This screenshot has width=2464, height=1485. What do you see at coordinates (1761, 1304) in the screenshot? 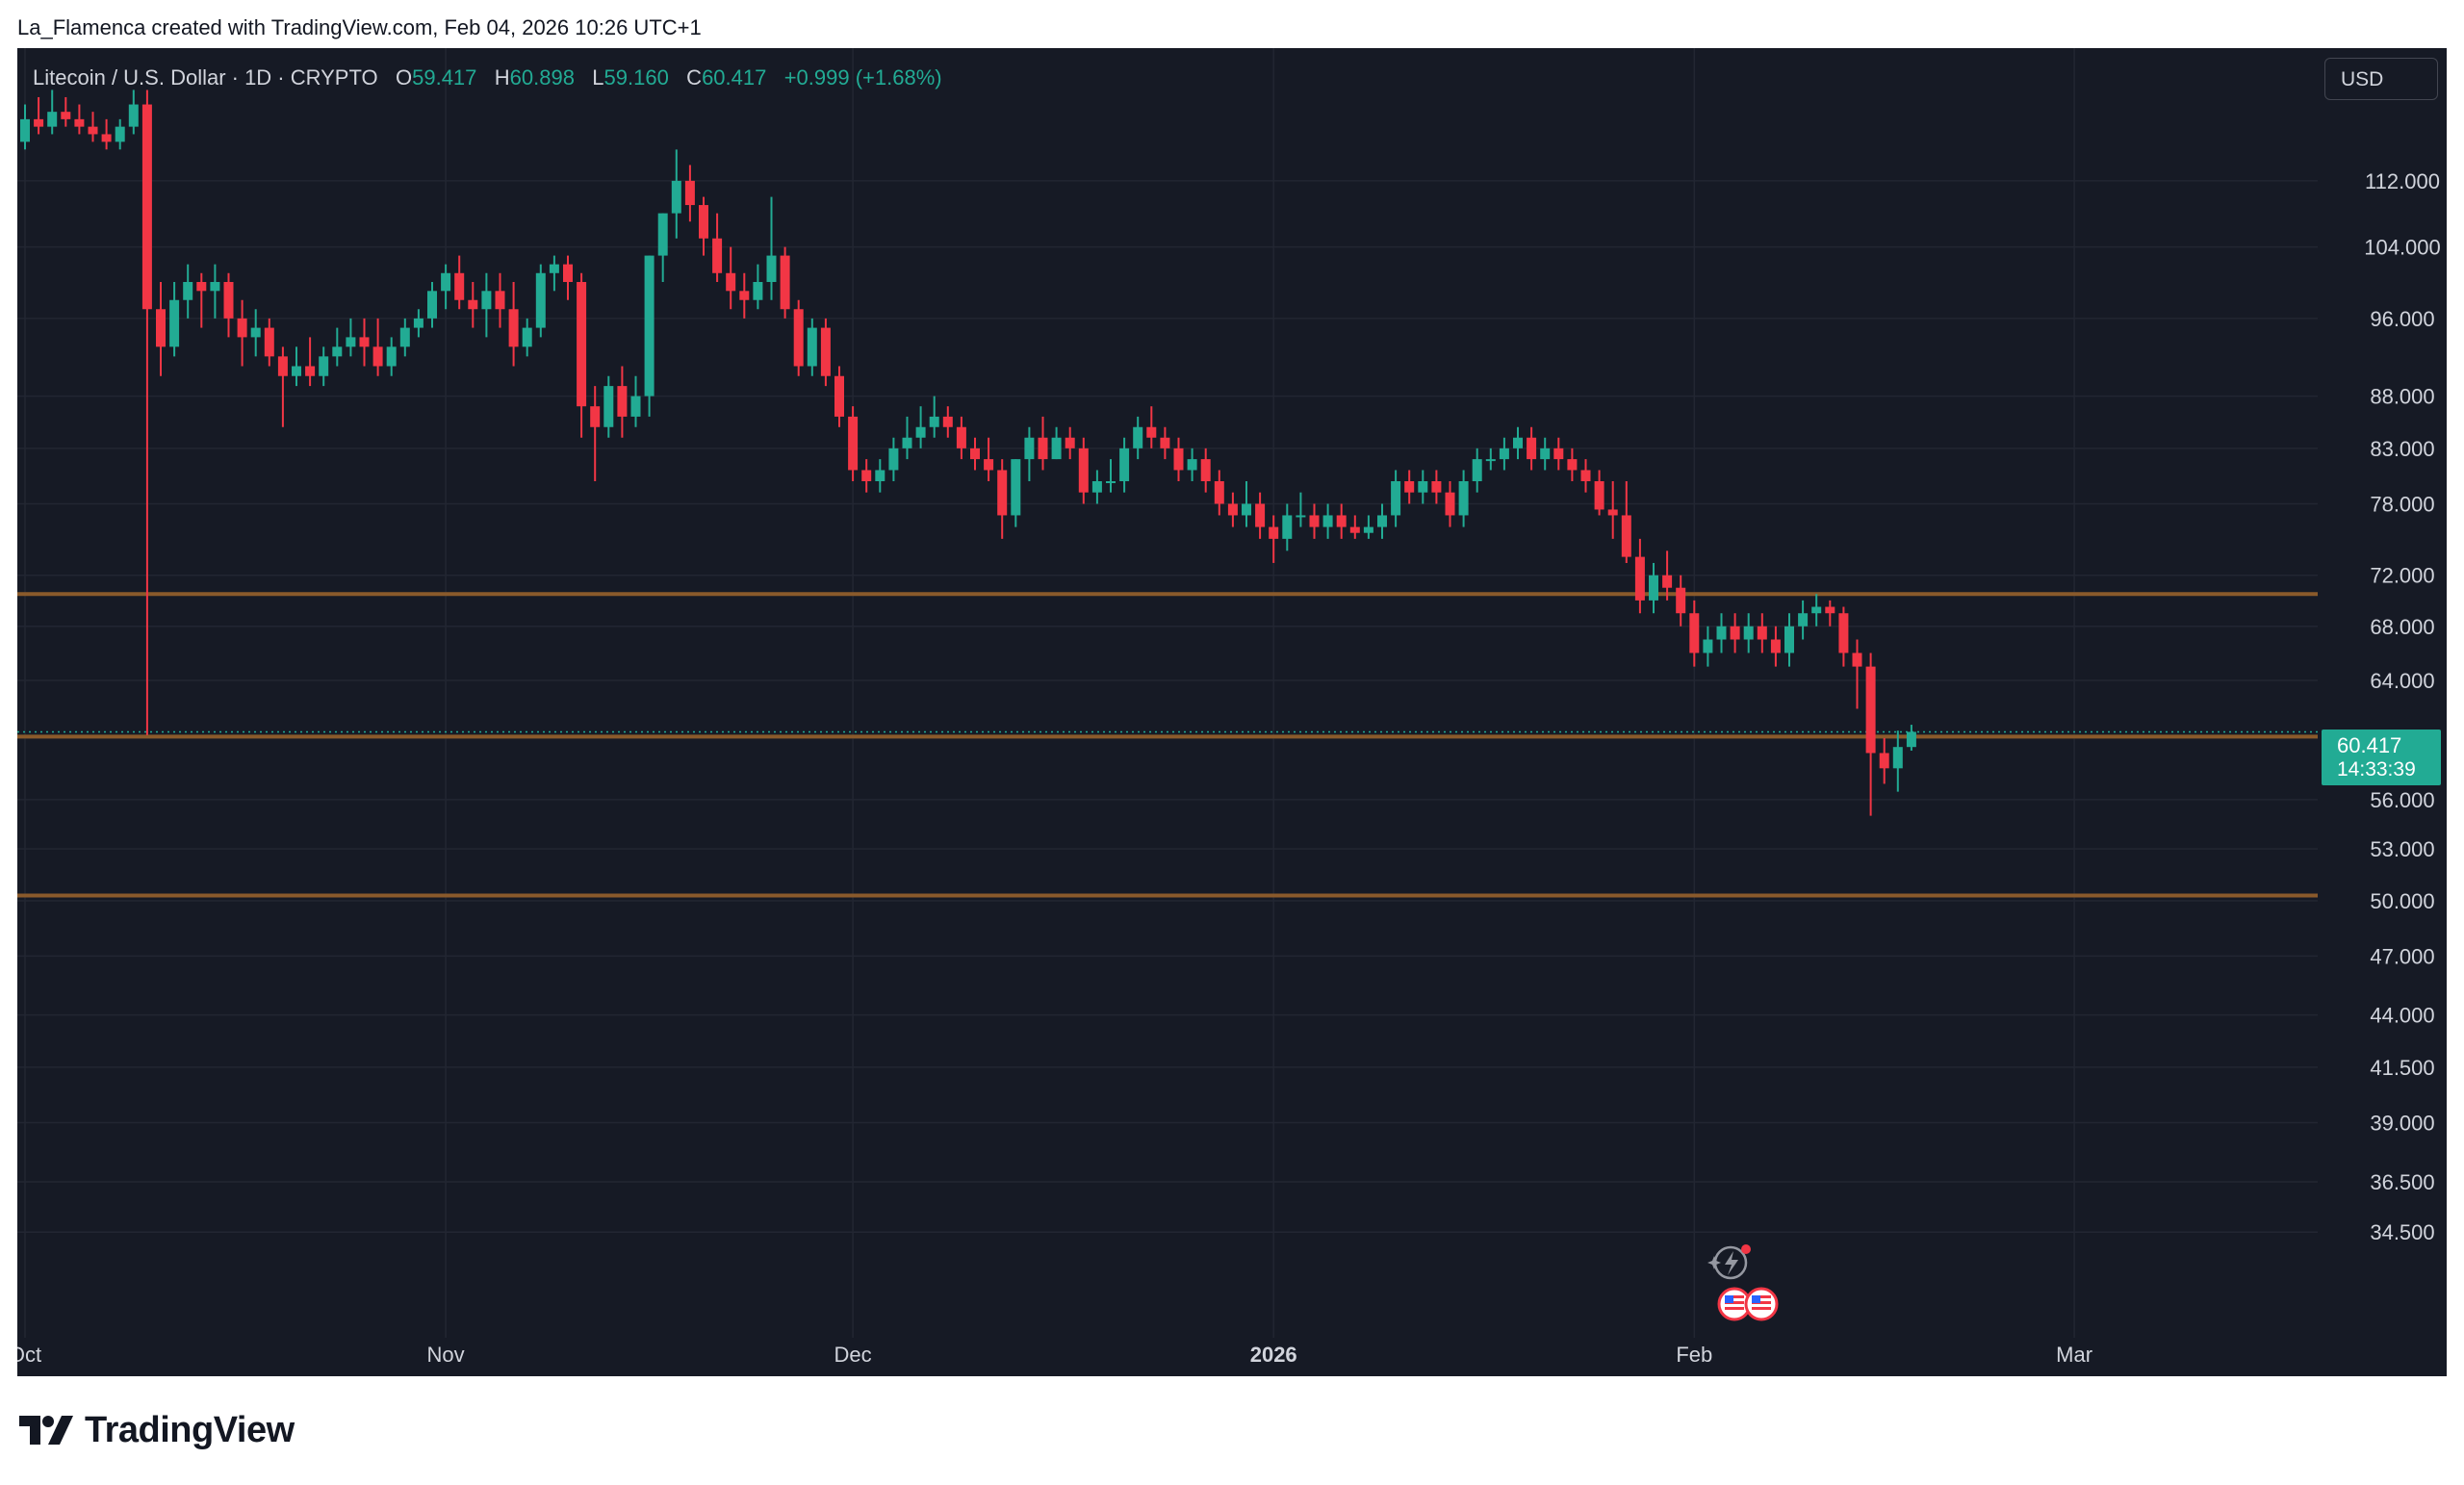
I see `us-flag-icon` at bounding box center [1761, 1304].